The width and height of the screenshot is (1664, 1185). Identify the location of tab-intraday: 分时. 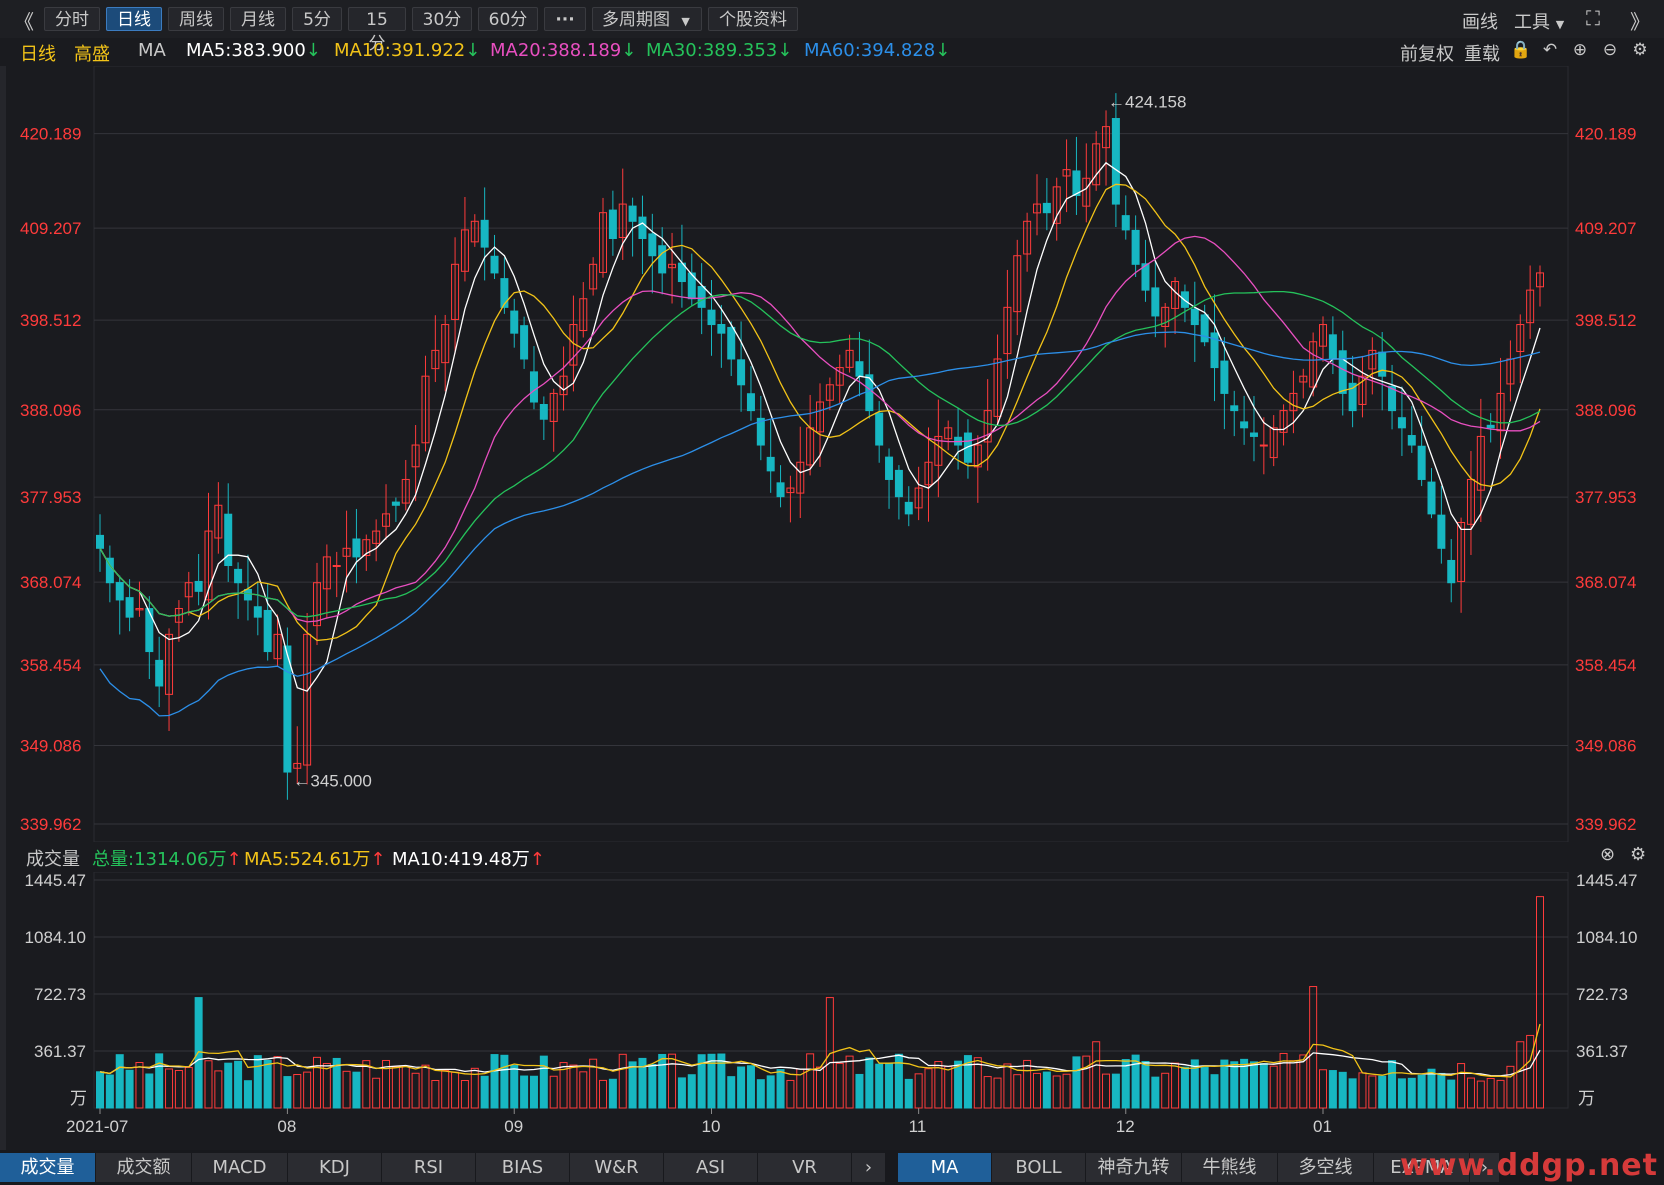
(72, 19).